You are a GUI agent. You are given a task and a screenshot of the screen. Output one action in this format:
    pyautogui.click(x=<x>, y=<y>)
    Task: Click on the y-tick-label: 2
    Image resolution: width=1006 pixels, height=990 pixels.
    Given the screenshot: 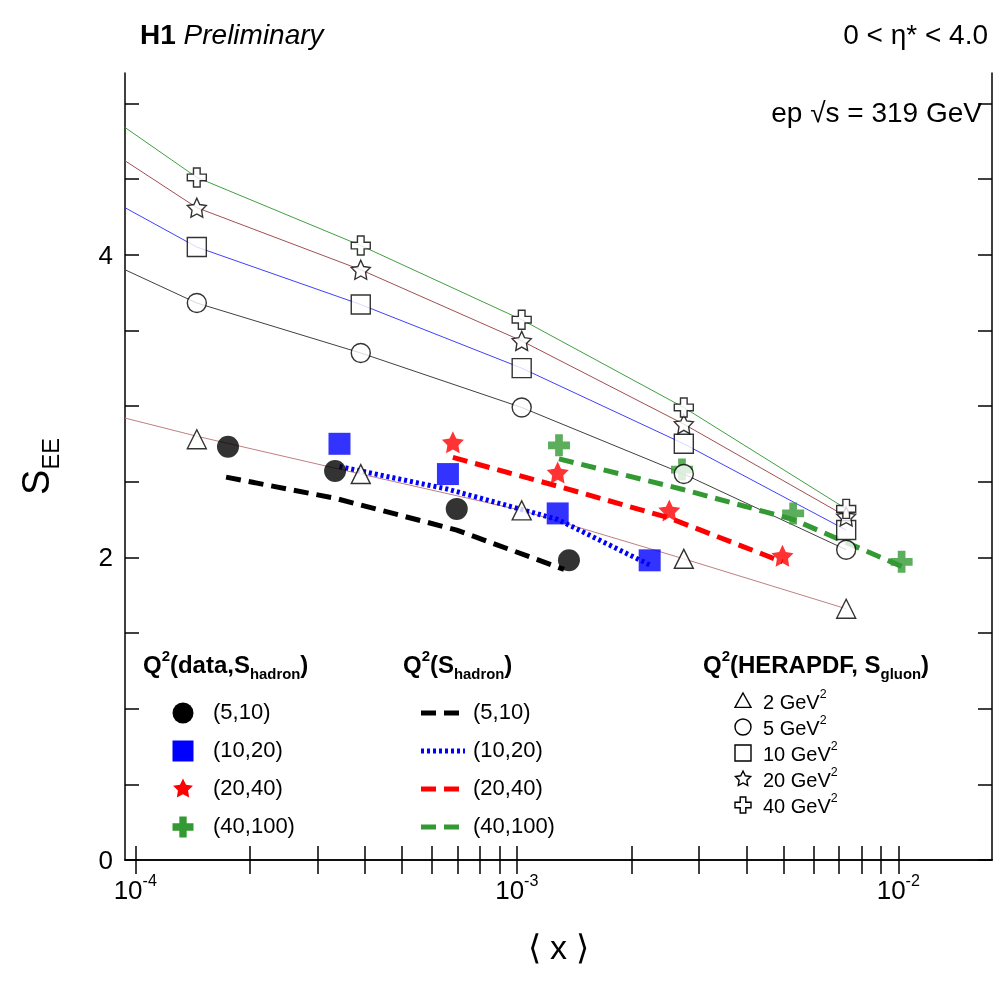 What is the action you would take?
    pyautogui.click(x=105, y=557)
    